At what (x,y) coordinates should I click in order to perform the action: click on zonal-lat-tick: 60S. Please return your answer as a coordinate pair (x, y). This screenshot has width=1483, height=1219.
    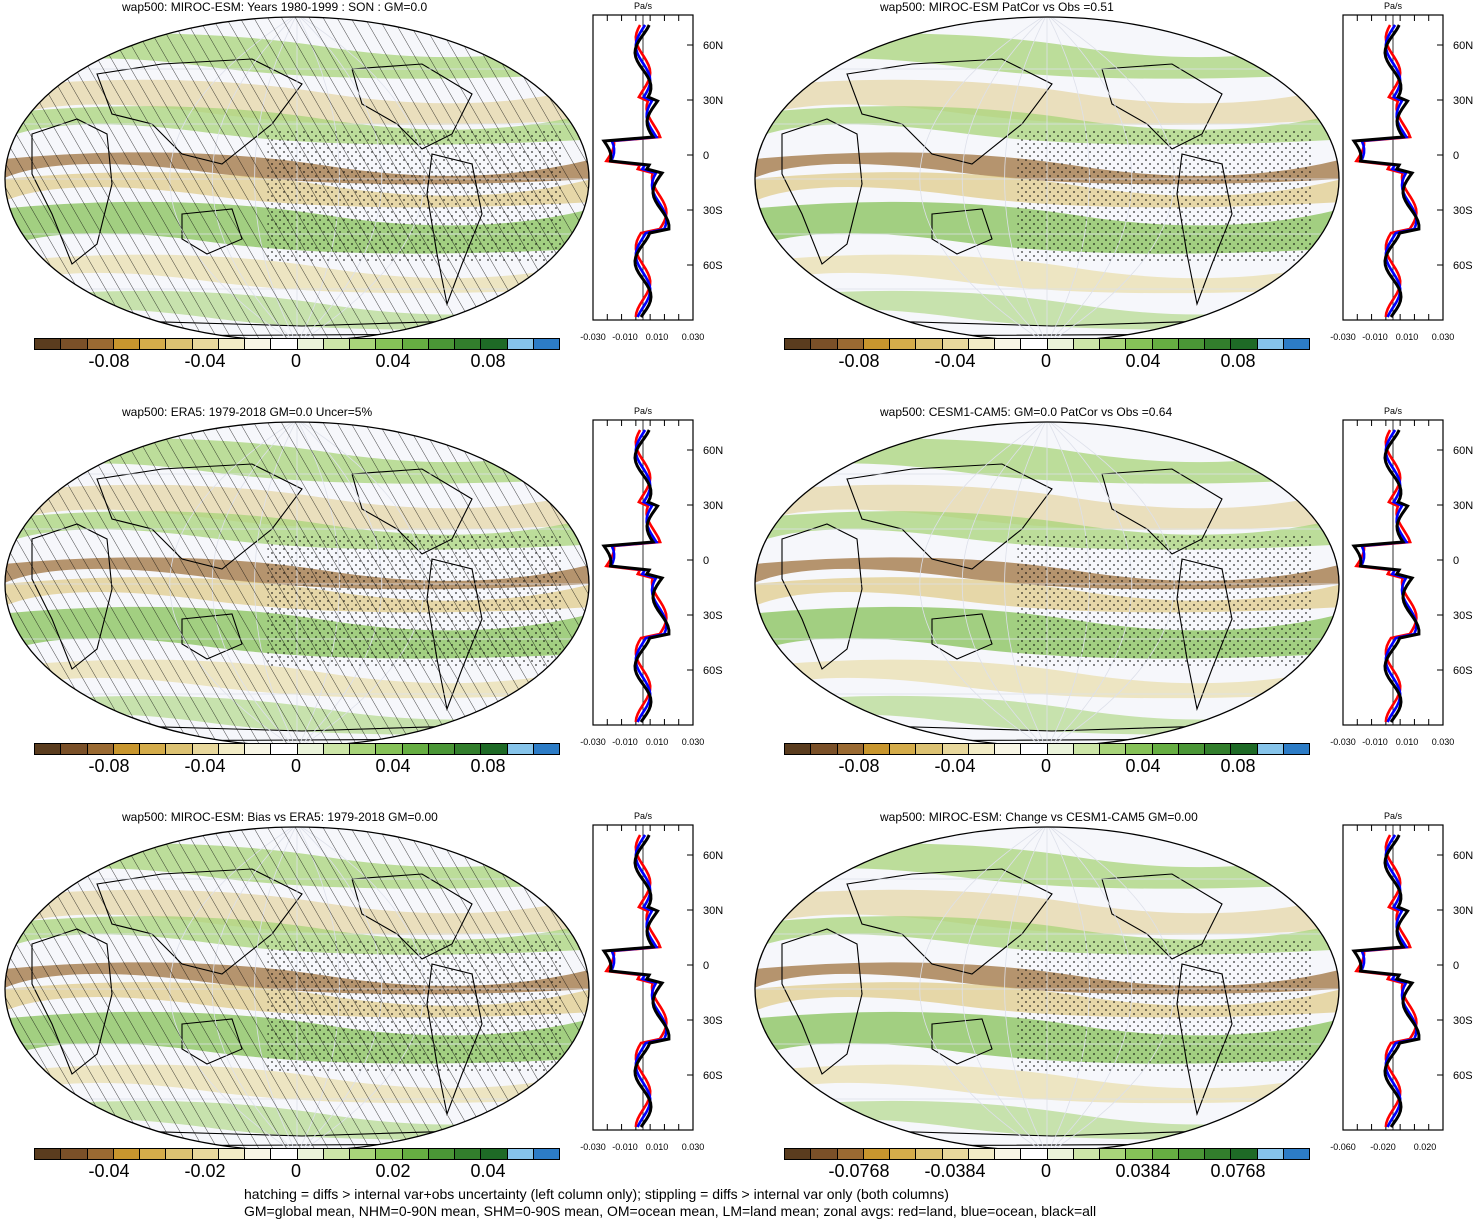
    Looking at the image, I should click on (1463, 671).